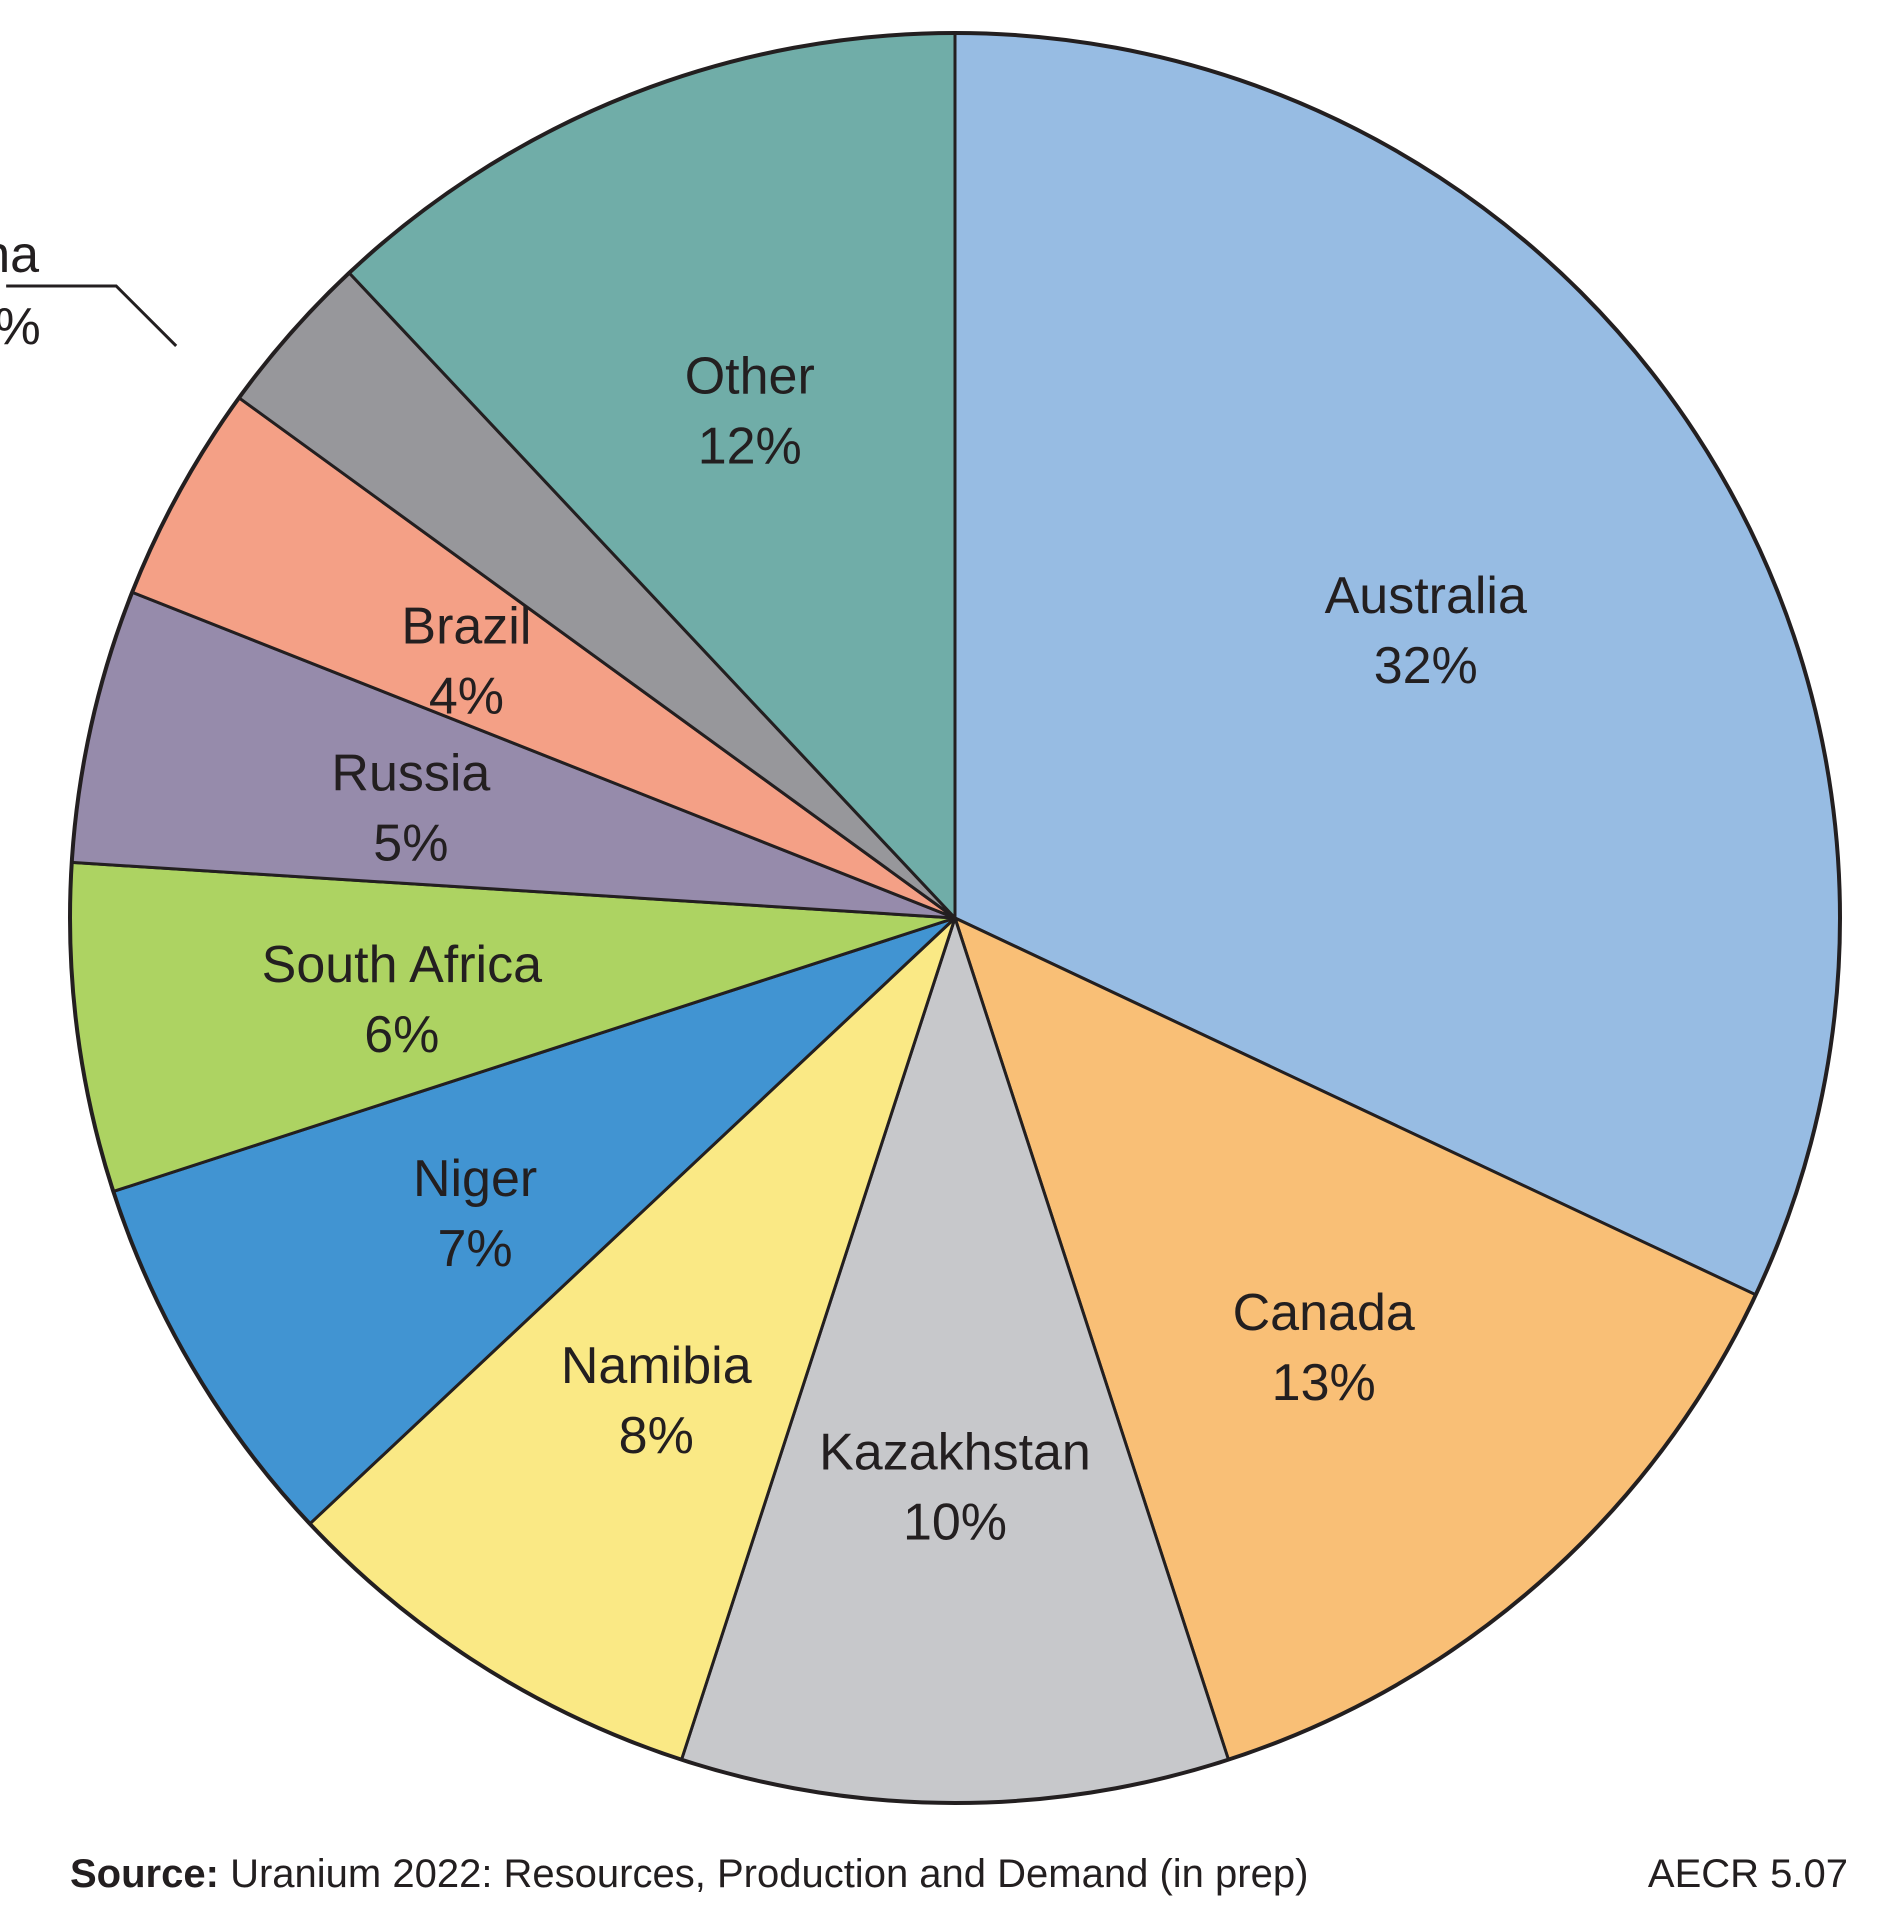 Image resolution: width=1892 pixels, height=1925 pixels. What do you see at coordinates (1324, 1383) in the screenshot?
I see `slice-value-canada: 13%` at bounding box center [1324, 1383].